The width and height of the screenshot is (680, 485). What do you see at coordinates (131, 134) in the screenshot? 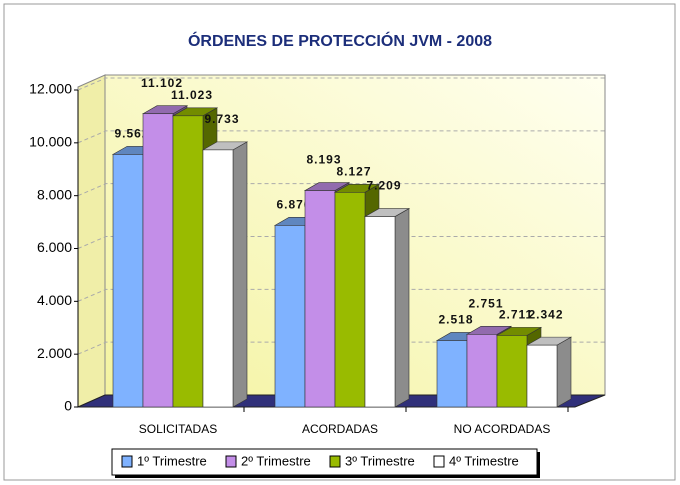
I see `value-label: 9.562` at bounding box center [131, 134].